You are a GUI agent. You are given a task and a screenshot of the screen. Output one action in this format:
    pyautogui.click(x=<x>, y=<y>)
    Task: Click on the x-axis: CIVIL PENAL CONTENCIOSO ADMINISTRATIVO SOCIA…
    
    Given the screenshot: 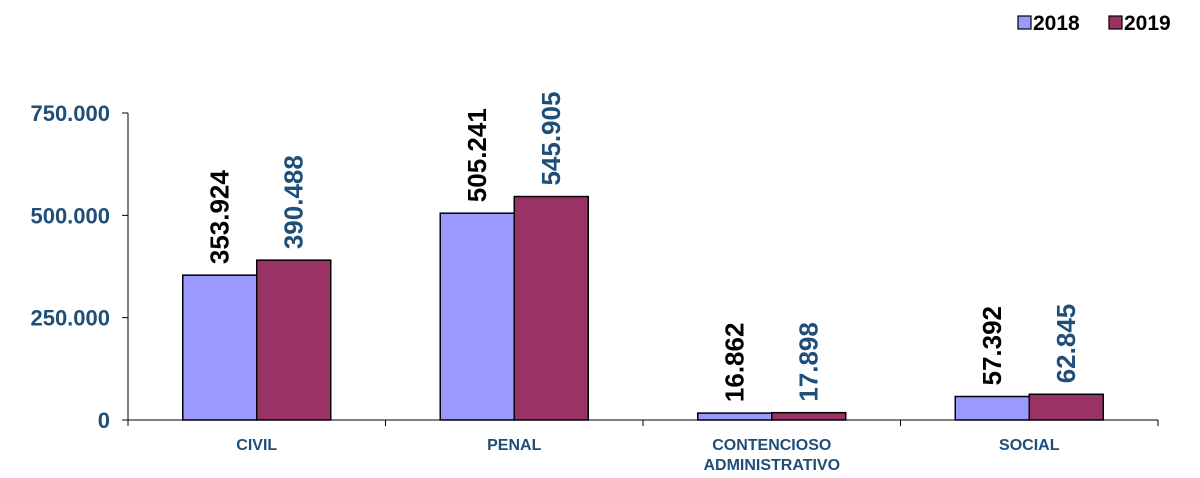 What is the action you would take?
    pyautogui.click(x=643, y=446)
    